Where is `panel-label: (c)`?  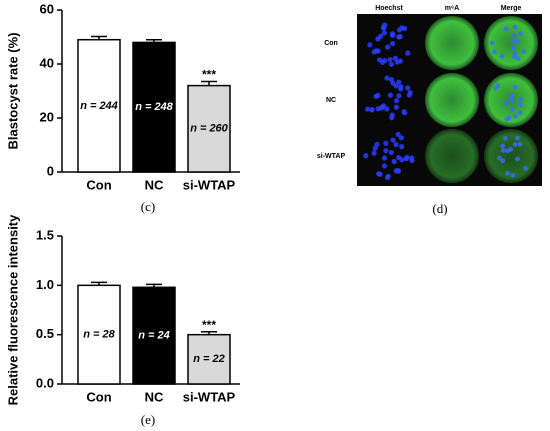
panel-label: (c) is located at coordinates (148, 206).